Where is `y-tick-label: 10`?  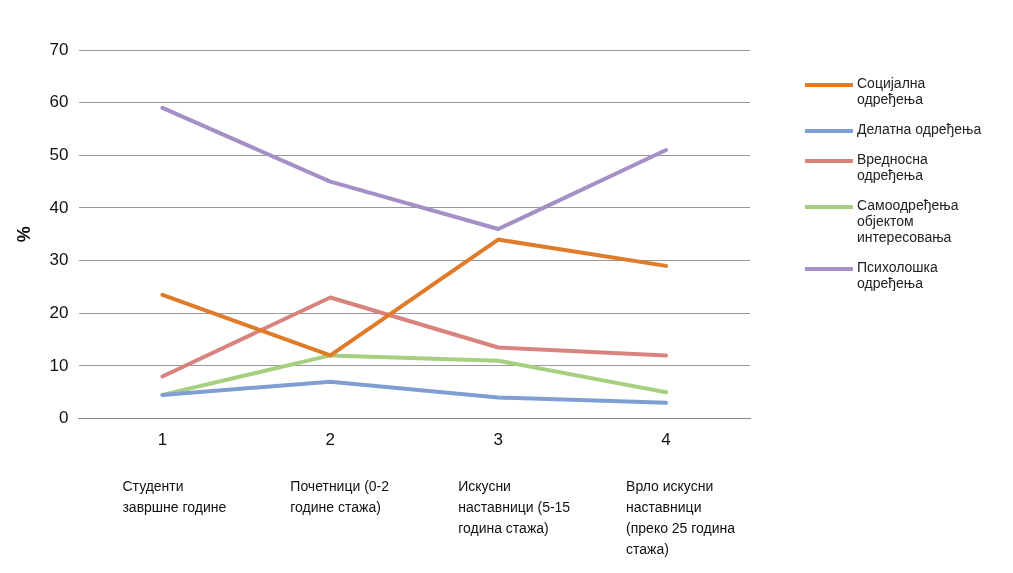
y-tick-label: 10 is located at coordinates (59, 365).